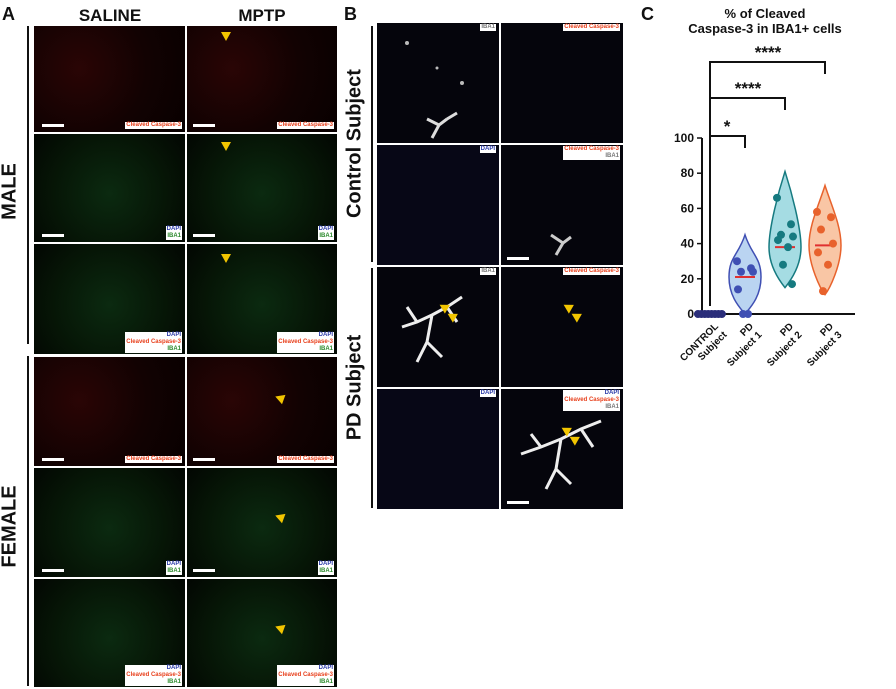 This screenshot has width=896, height=689. Describe the element at coordinates (765, 28) in the screenshot. I see `chart-title-line-2: Caspase-3 in IBA1+ cells` at that location.